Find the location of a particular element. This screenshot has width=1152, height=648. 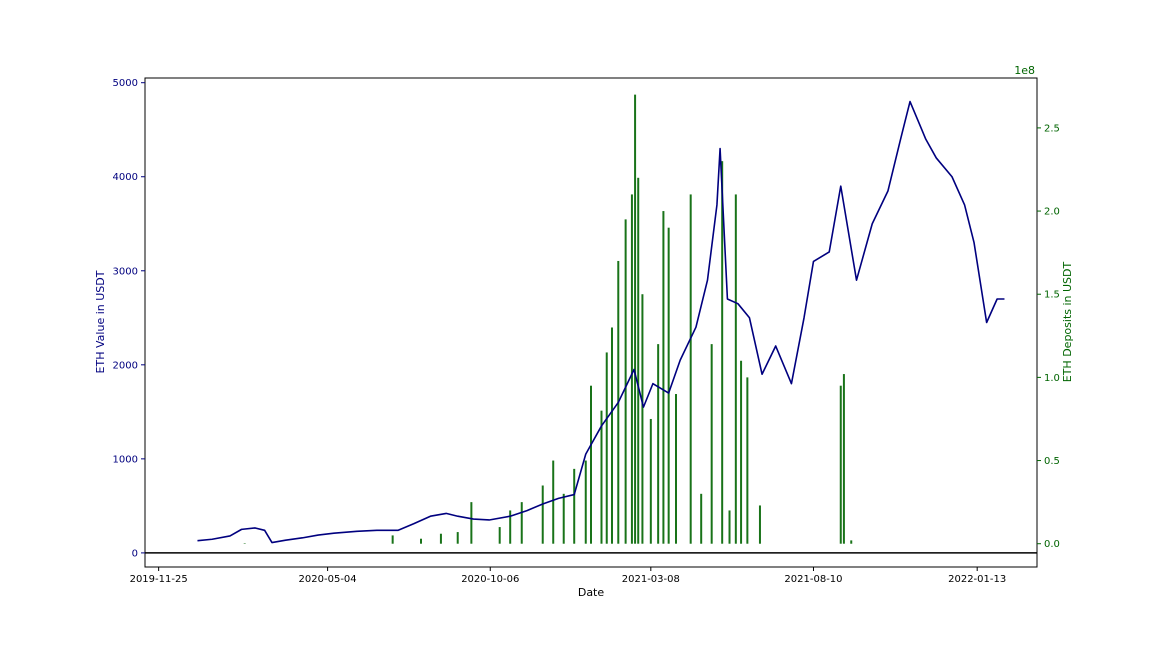

x-axis-label: Date is located at coordinates (591, 592).